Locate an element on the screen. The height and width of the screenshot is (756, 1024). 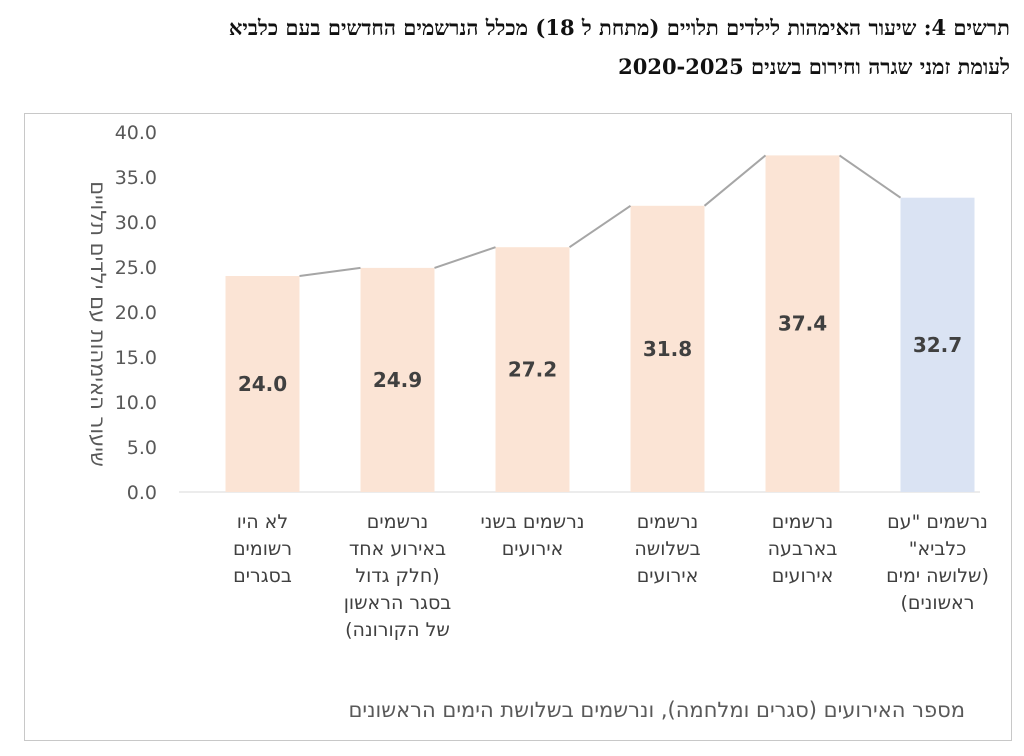
y-tick-label: 40.0 is located at coordinates (136, 133).